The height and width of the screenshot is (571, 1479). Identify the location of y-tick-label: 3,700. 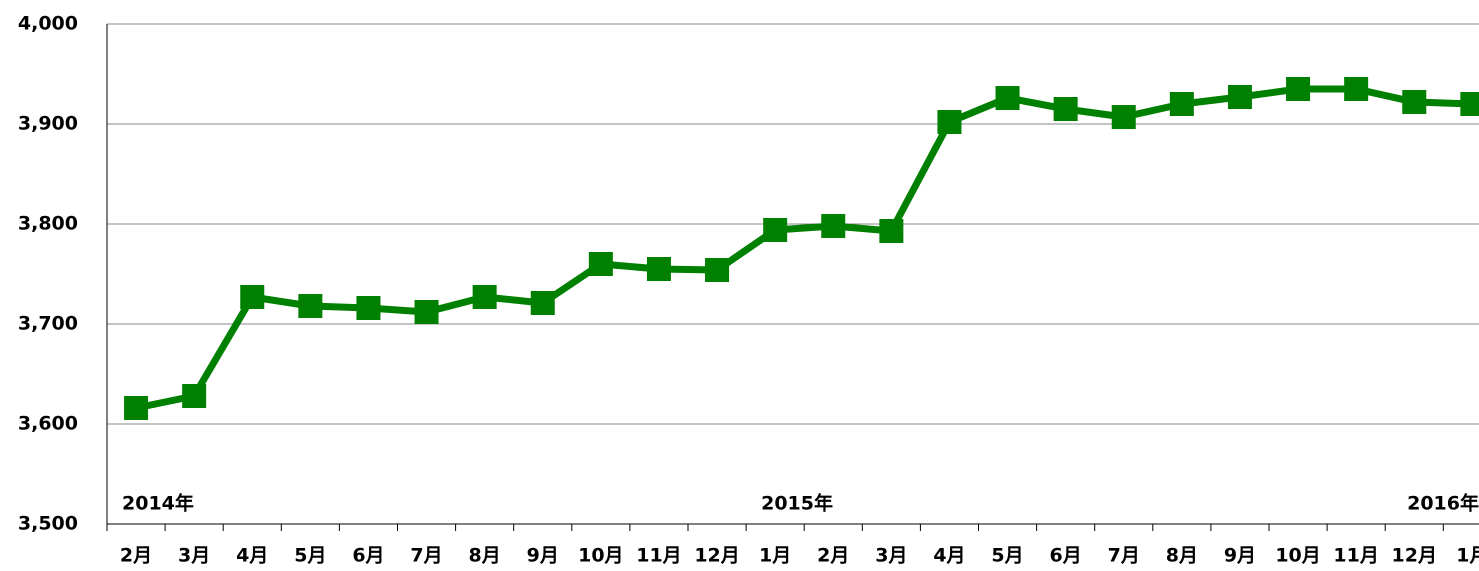
(48, 324).